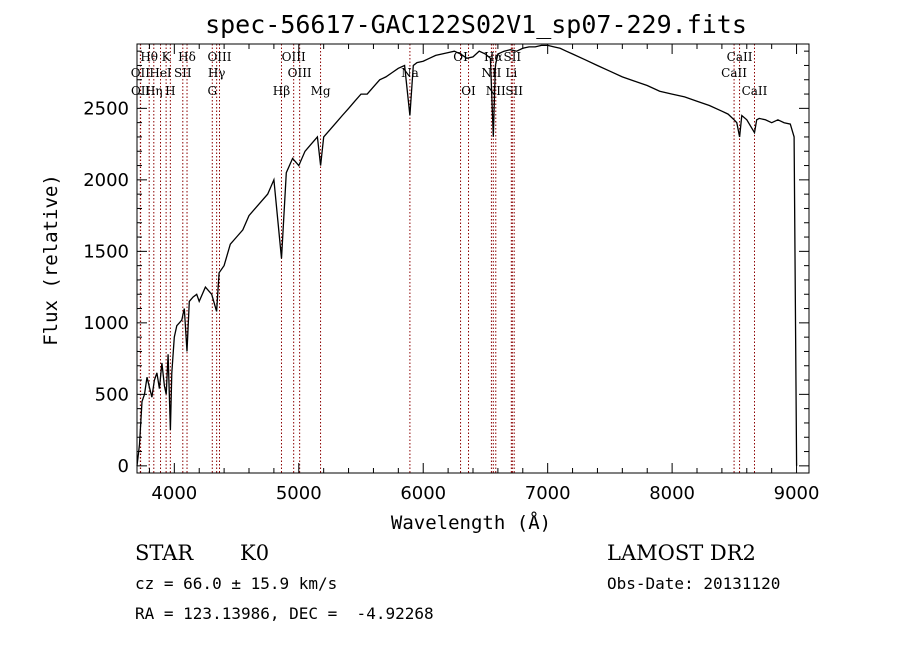 This screenshot has width=900, height=649. I want to click on sky-coordinates: RA = 123.13986, DEC = -4.92268, so click(284, 613).